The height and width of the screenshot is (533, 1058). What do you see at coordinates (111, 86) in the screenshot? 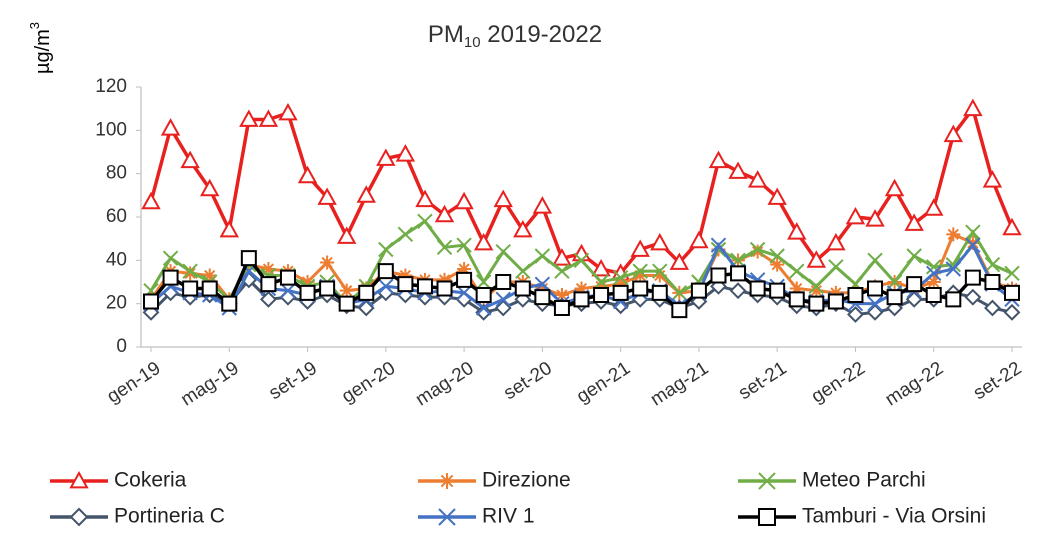
I see `y-tick-label: 120` at bounding box center [111, 86].